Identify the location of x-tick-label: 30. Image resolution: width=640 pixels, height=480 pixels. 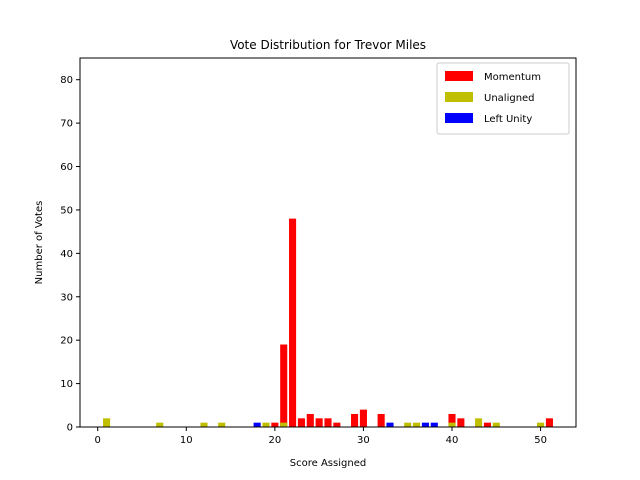
(363, 440).